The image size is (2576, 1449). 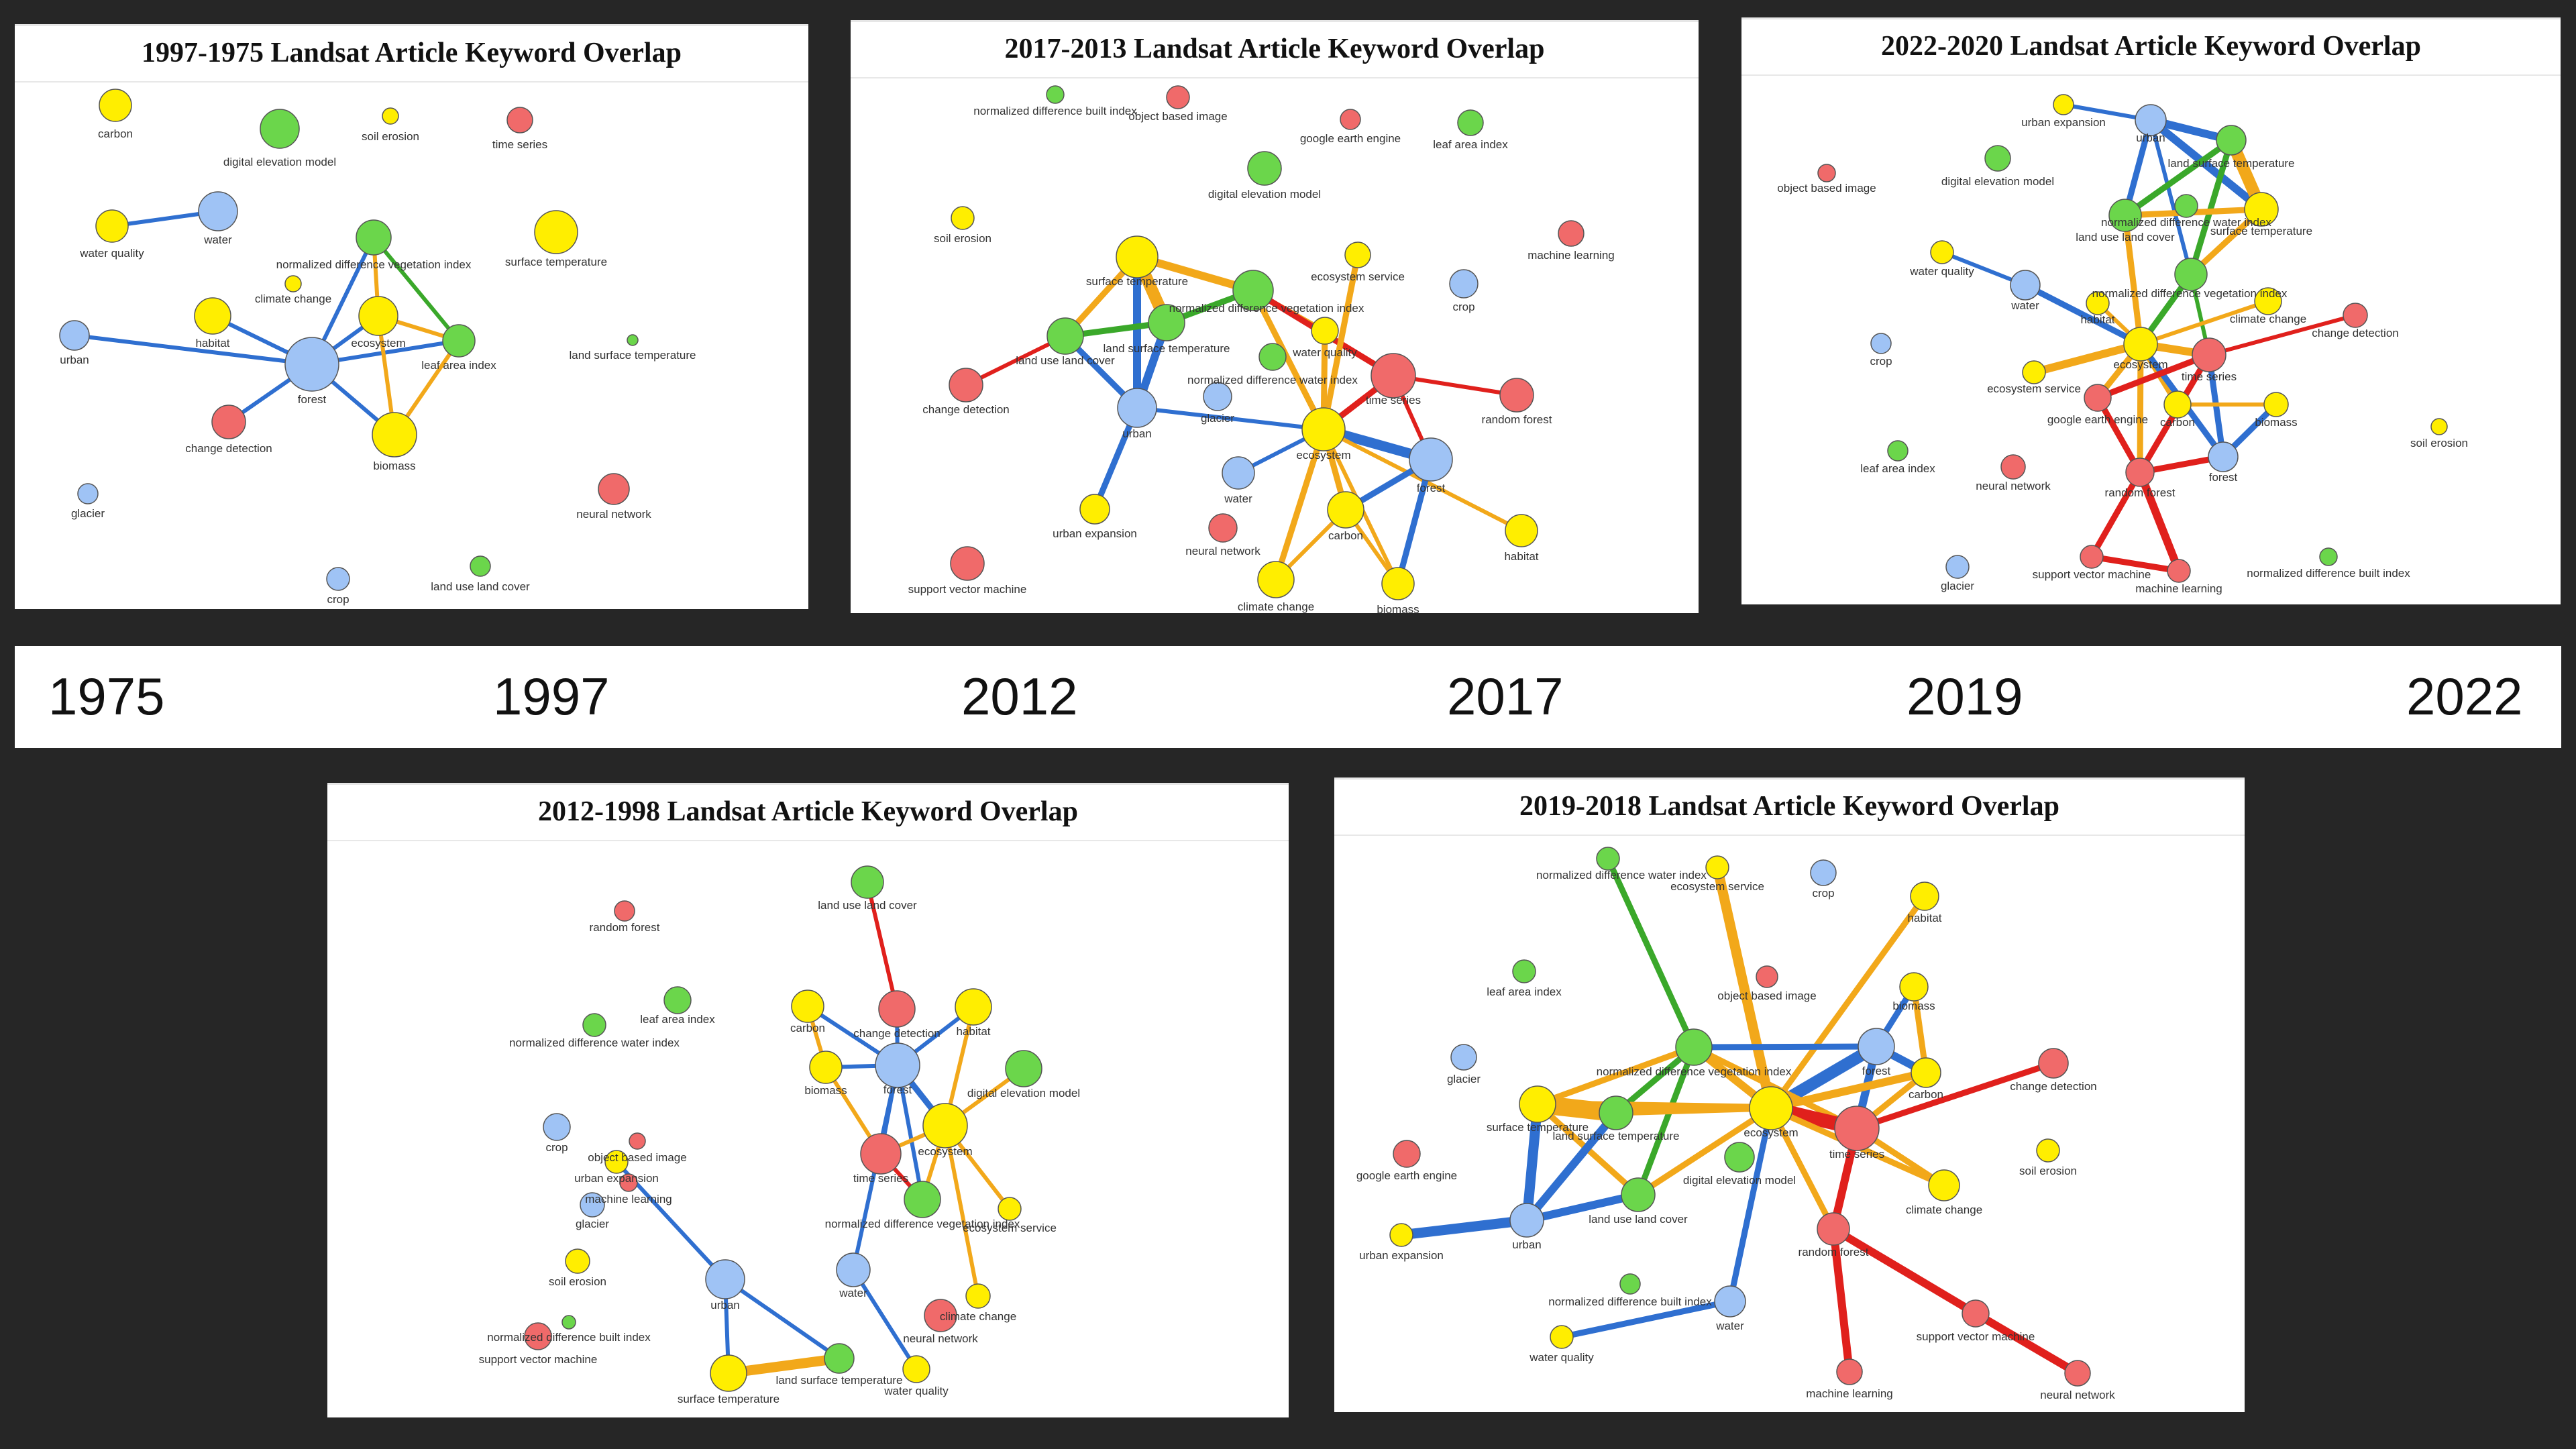 I want to click on node-ecosystem-service, so click(x=1717, y=867).